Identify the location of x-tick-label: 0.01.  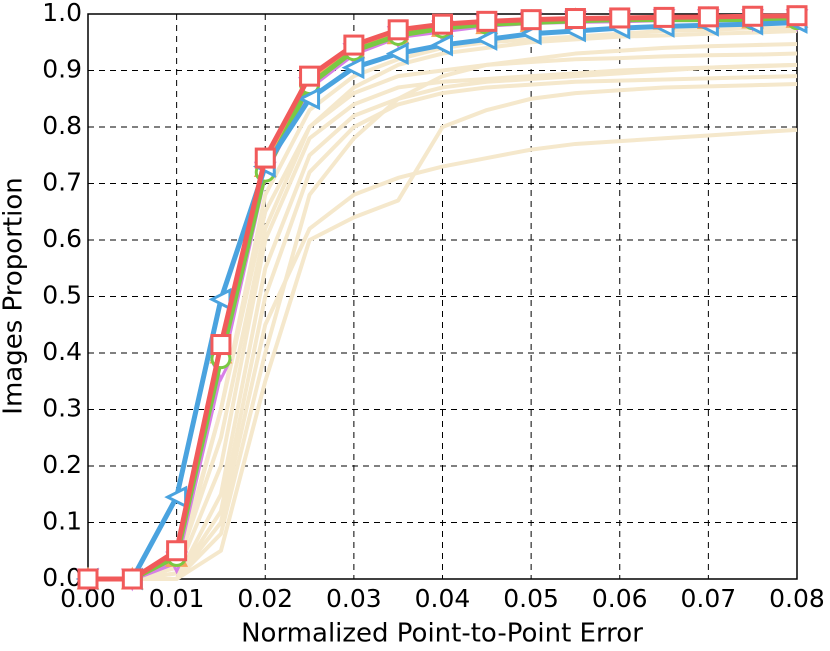
(177, 598).